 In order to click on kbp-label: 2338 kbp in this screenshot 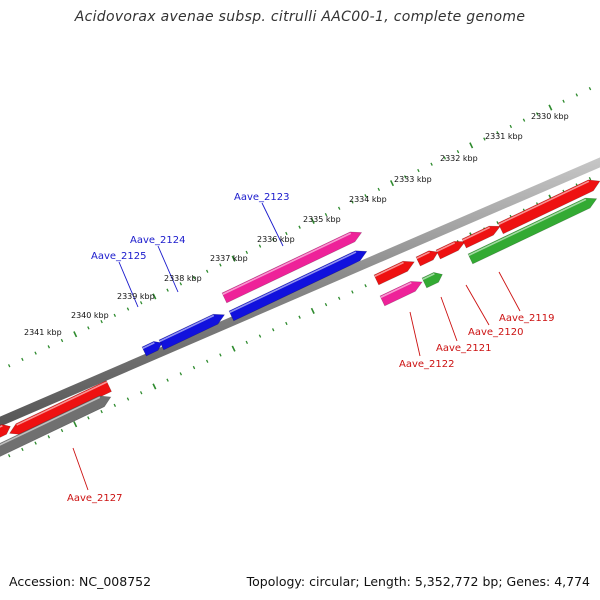, I will do `click(183, 278)`.